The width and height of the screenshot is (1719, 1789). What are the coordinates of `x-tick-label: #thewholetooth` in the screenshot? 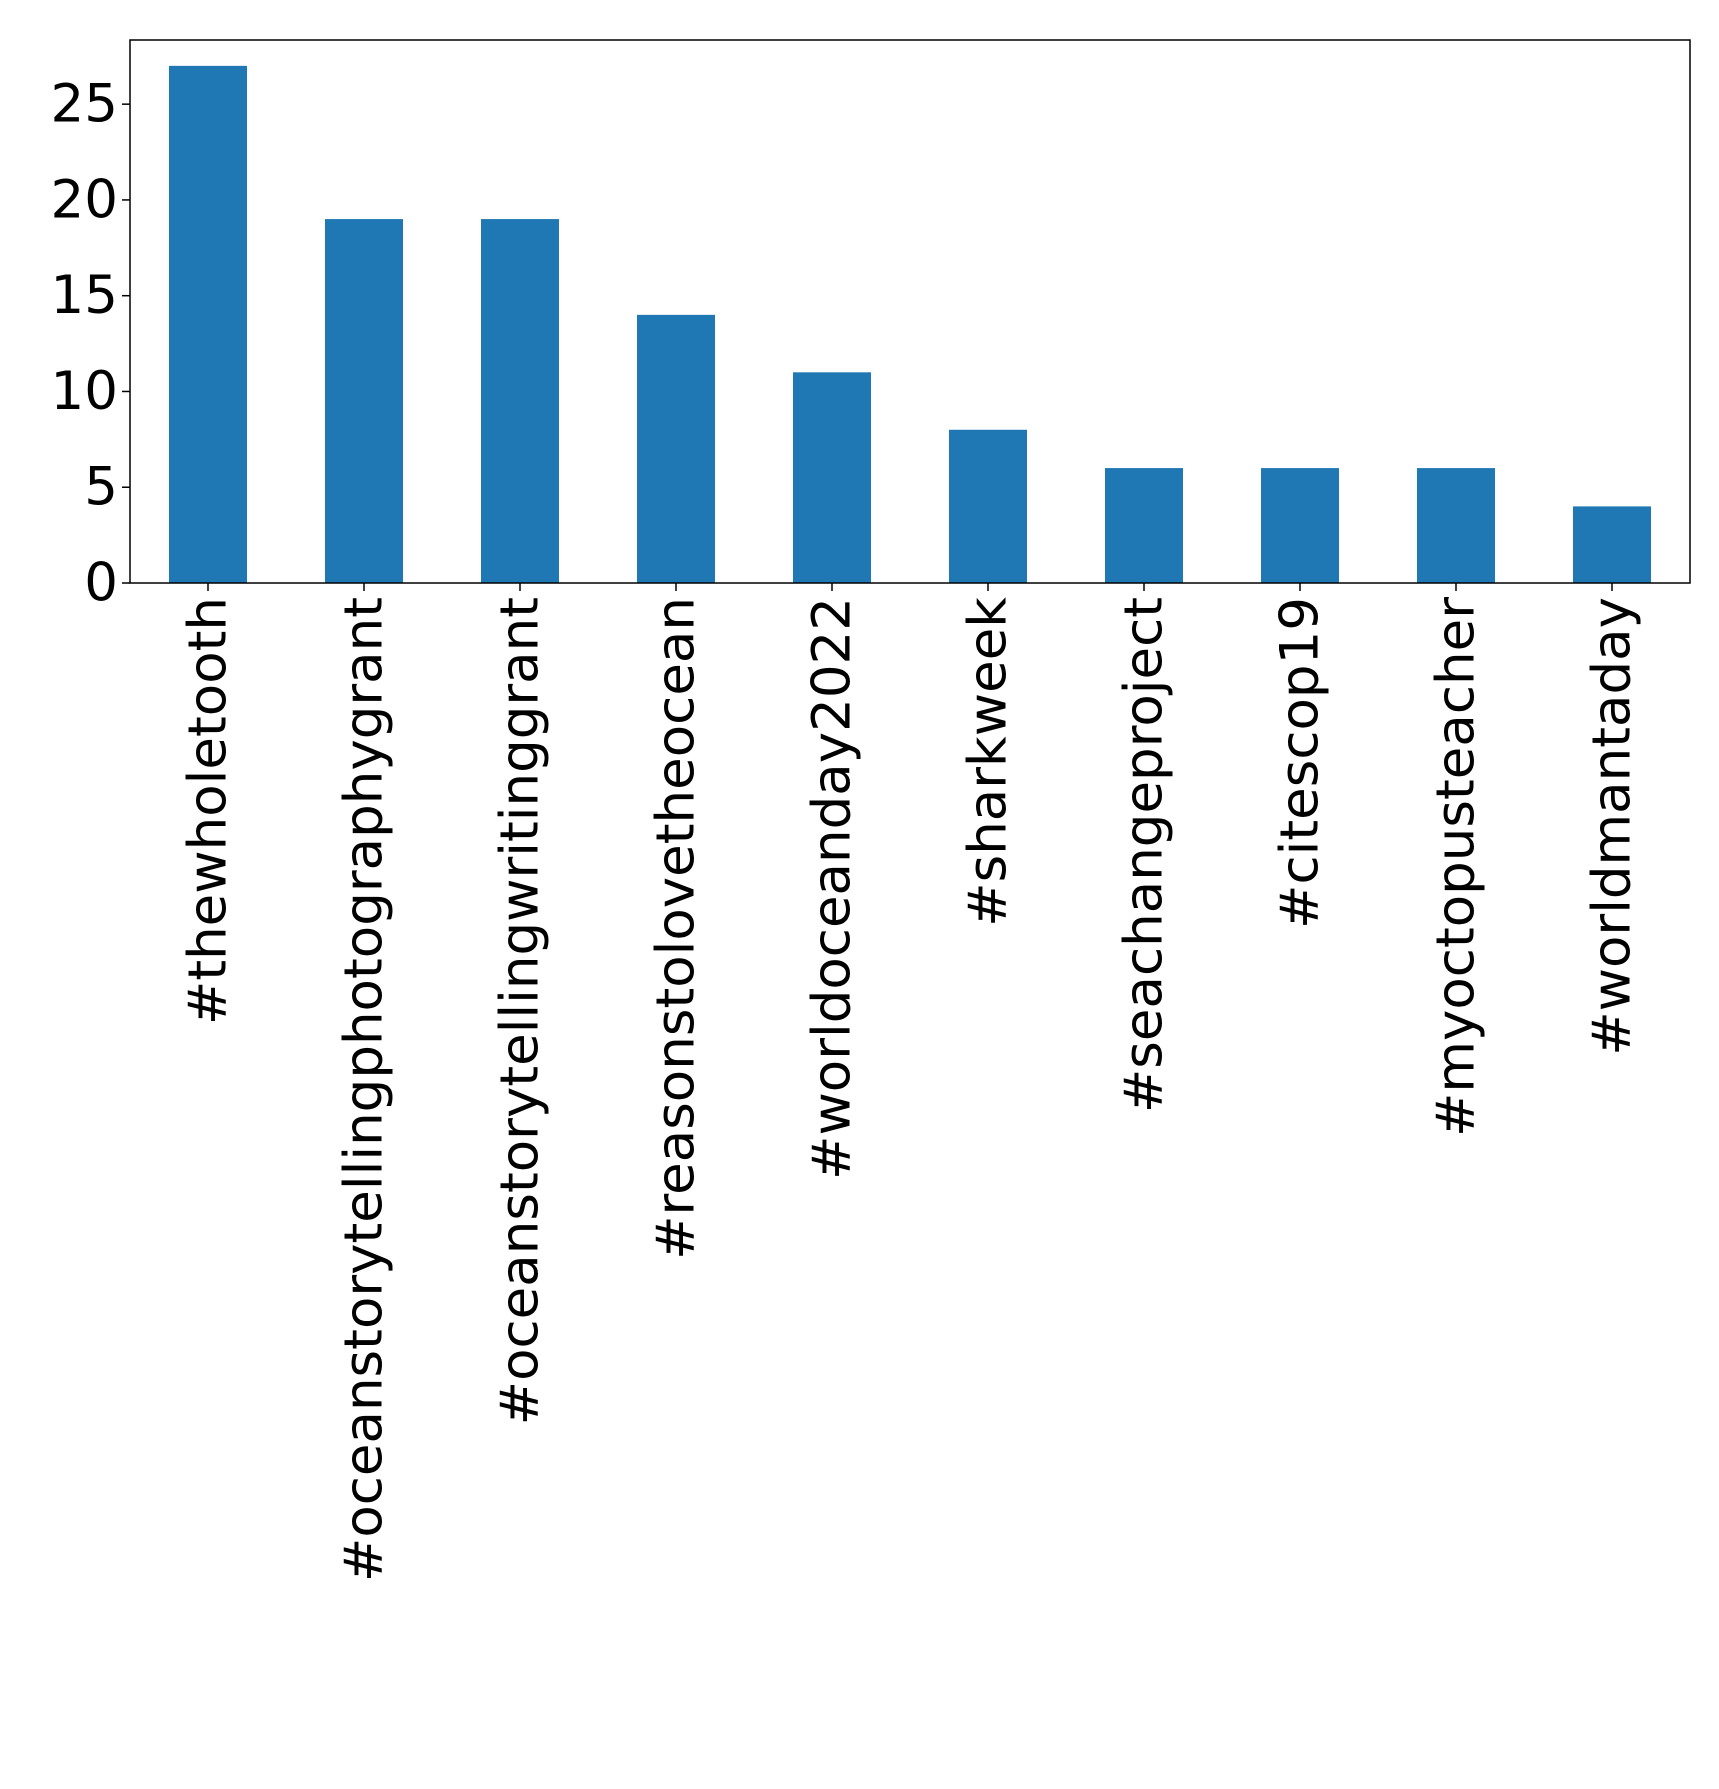 It's located at (208, 811).